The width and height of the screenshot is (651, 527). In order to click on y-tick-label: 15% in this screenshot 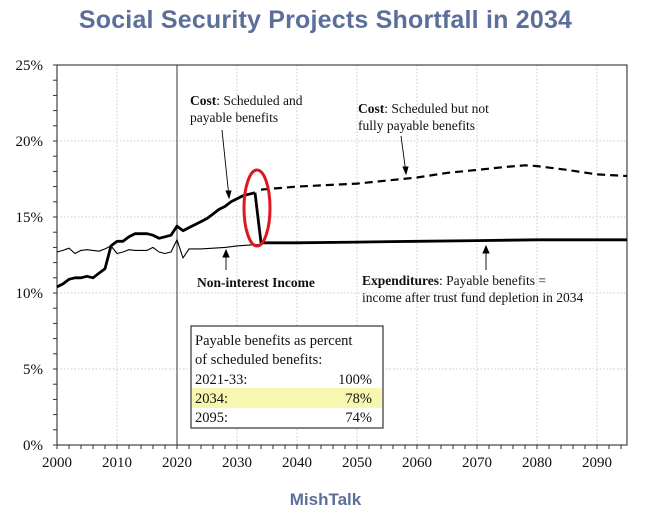, I will do `click(30, 218)`.